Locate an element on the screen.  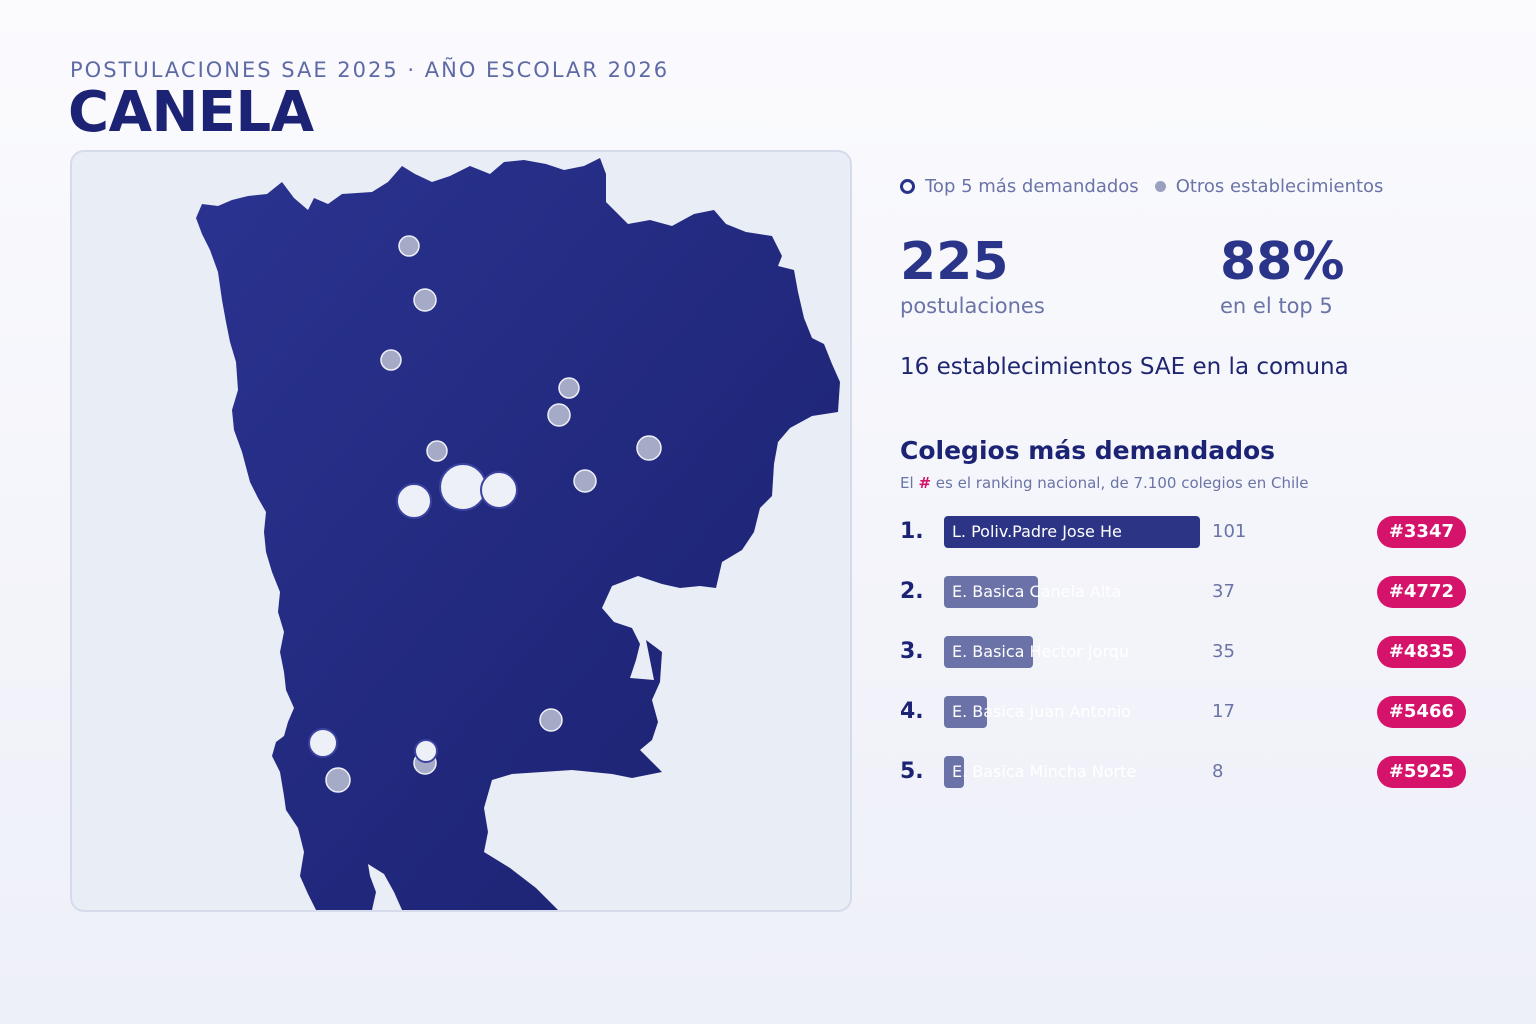
ranking-row: 5. E. Basica Mincha Norte 8 #5925 is located at coordinates (1183, 772).